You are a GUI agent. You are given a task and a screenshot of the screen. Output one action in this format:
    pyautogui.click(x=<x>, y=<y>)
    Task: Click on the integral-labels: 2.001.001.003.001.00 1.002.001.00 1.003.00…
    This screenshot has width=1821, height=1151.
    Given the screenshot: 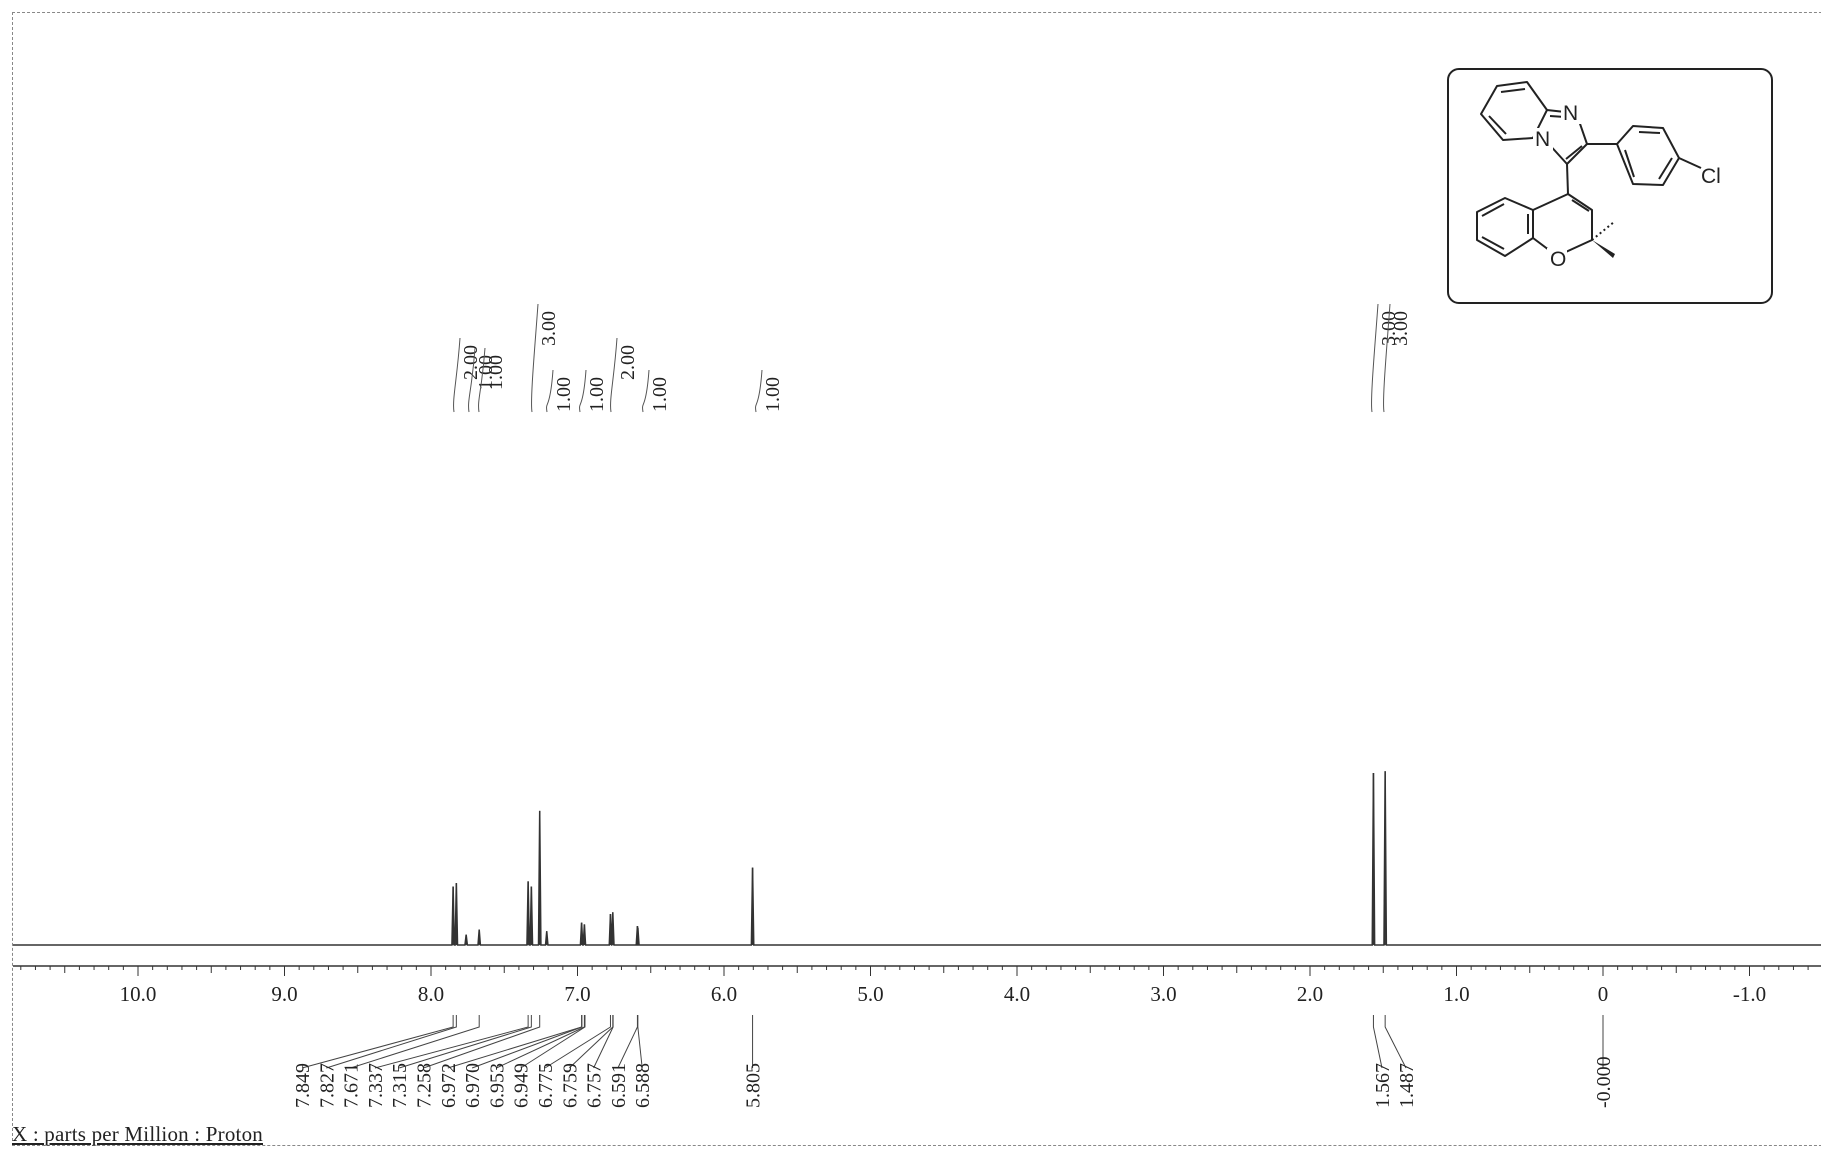 What is the action you would take?
    pyautogui.click(x=932, y=358)
    